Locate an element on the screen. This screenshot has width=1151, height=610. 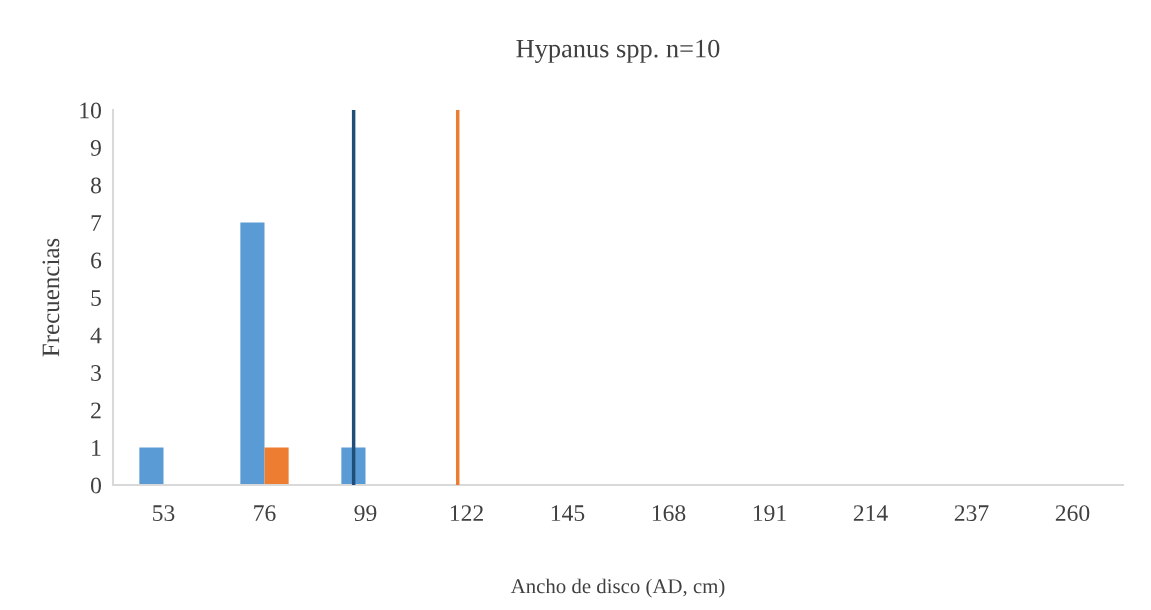
y-tick-label: 6 is located at coordinates (96, 260).